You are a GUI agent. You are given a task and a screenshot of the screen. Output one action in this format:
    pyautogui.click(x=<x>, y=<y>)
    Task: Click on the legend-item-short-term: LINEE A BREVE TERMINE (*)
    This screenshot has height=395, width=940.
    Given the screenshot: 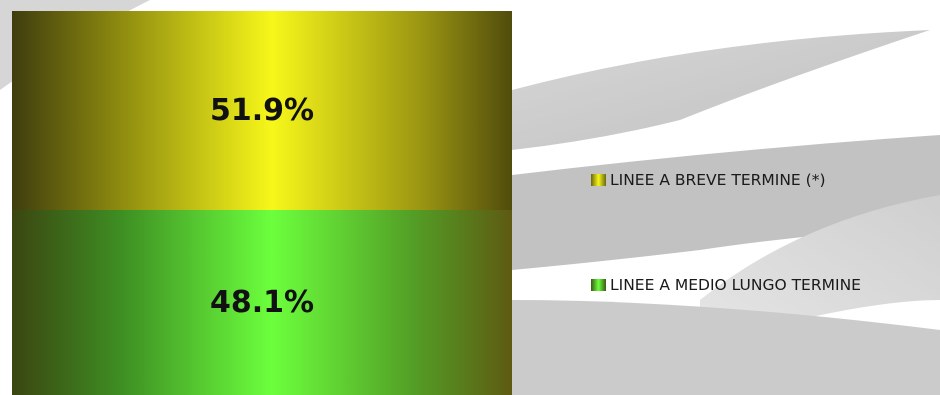 What is the action you would take?
    pyautogui.click(x=708, y=180)
    